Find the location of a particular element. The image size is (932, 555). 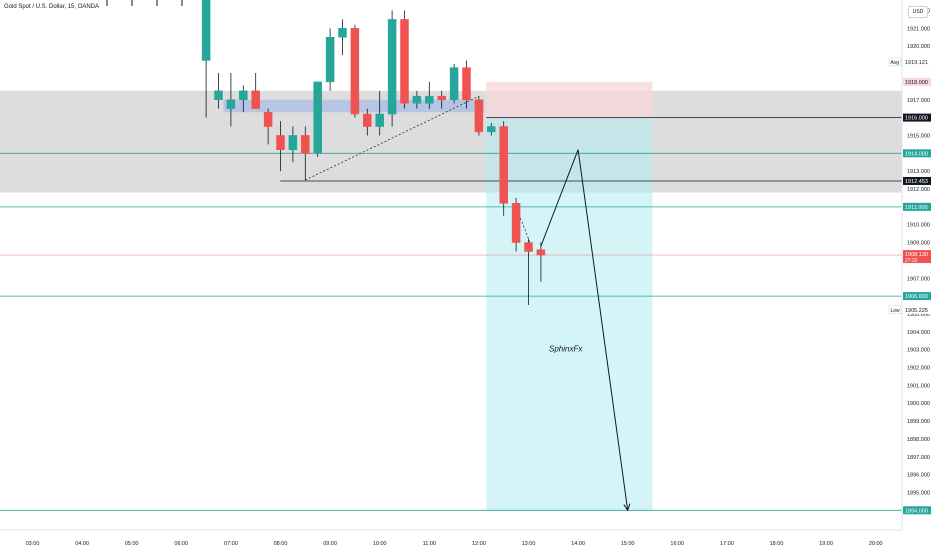

x-tick-label: 08:00 is located at coordinates (281, 544).